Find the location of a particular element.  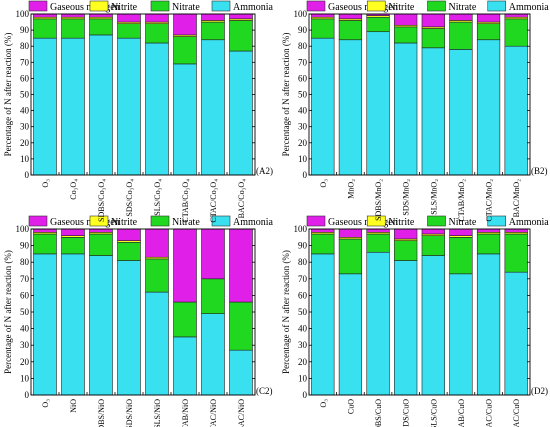

x-tick-label: SDBS/NiO is located at coordinates (101, 413).